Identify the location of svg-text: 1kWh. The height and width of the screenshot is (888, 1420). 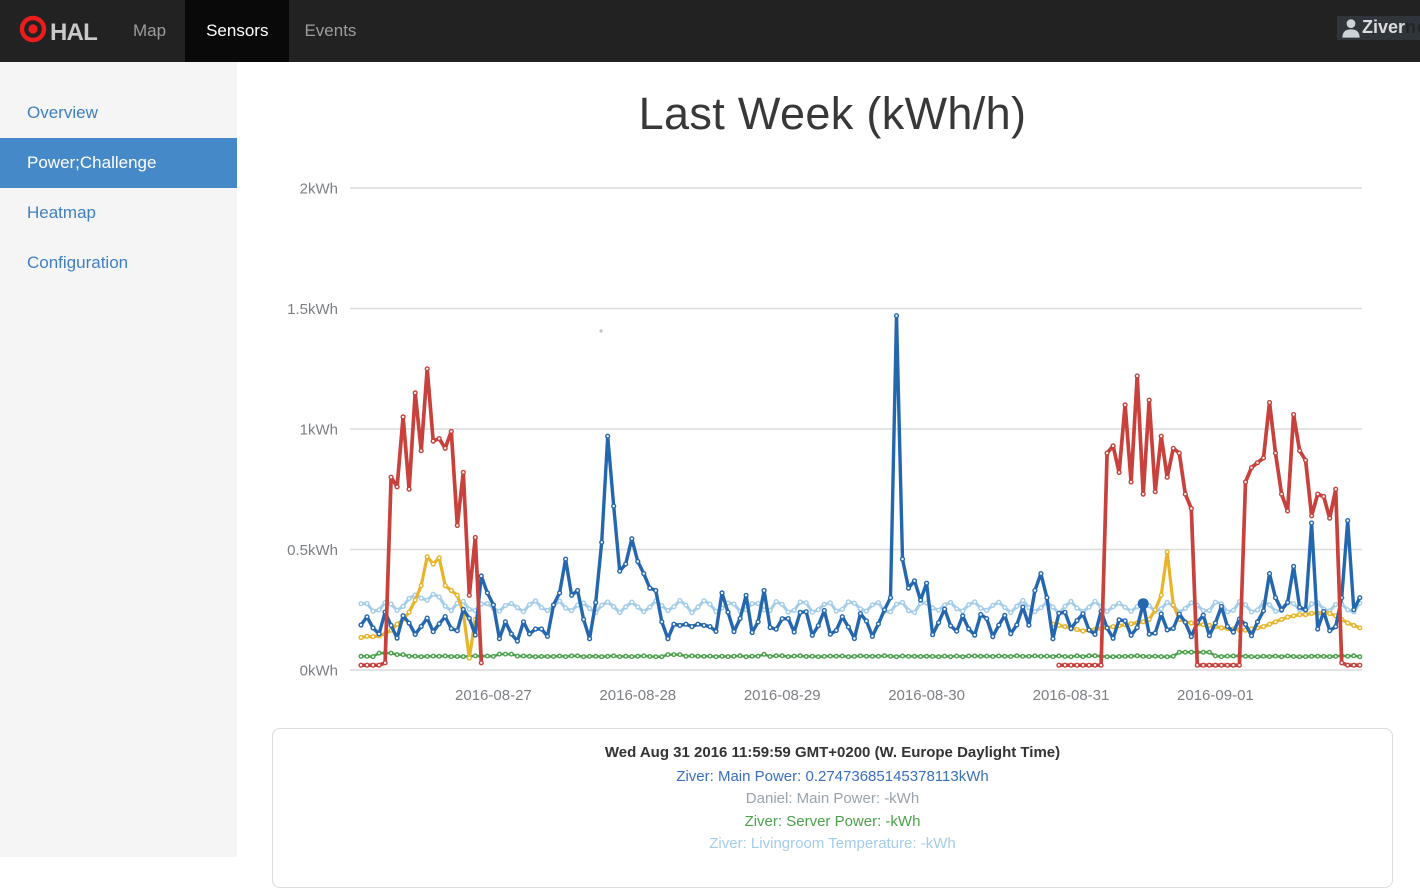
(319, 430).